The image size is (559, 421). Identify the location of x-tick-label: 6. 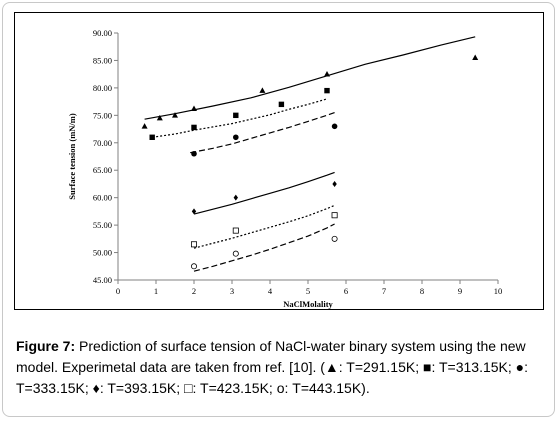
(346, 291).